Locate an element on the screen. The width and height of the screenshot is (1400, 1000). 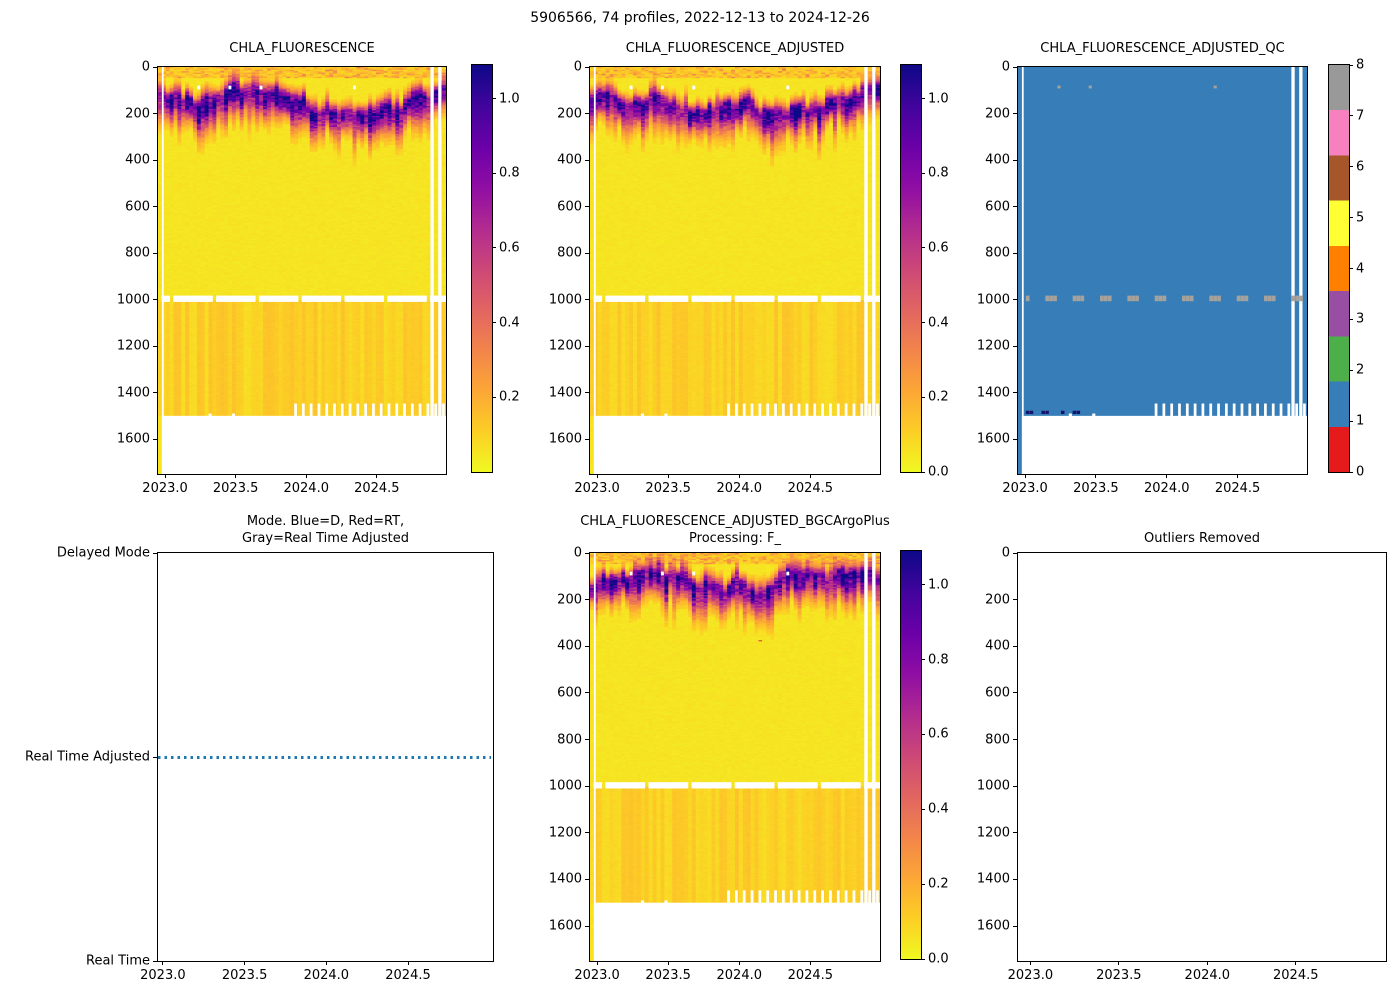
colorbar-qc: 8 7 6 5 4 3 2 1 0 is located at coordinates (1346, 269).